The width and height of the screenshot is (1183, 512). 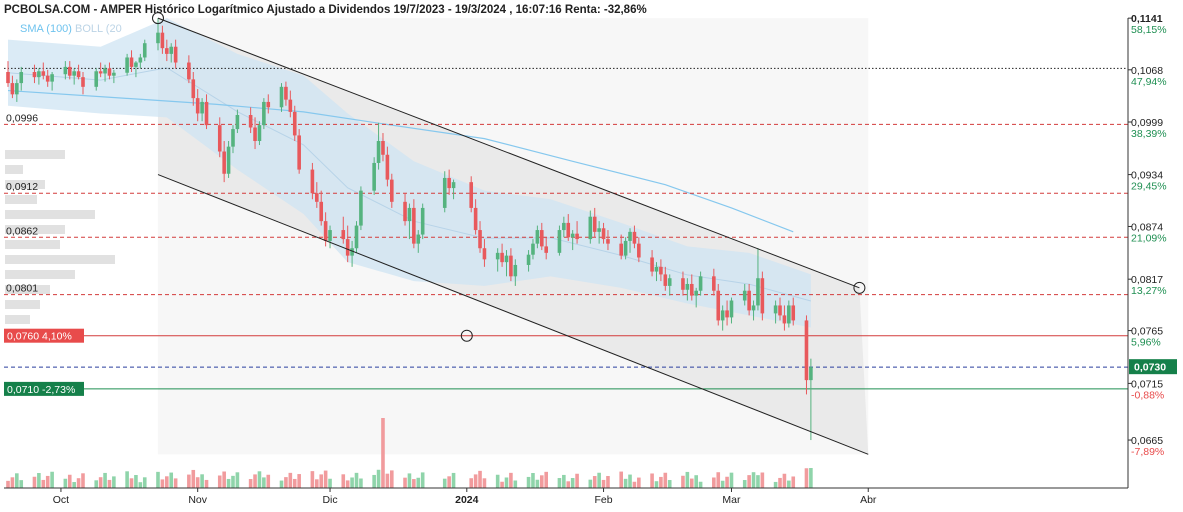 What do you see at coordinates (1149, 291) in the screenshot?
I see `right-axis-percent: 13,27%` at bounding box center [1149, 291].